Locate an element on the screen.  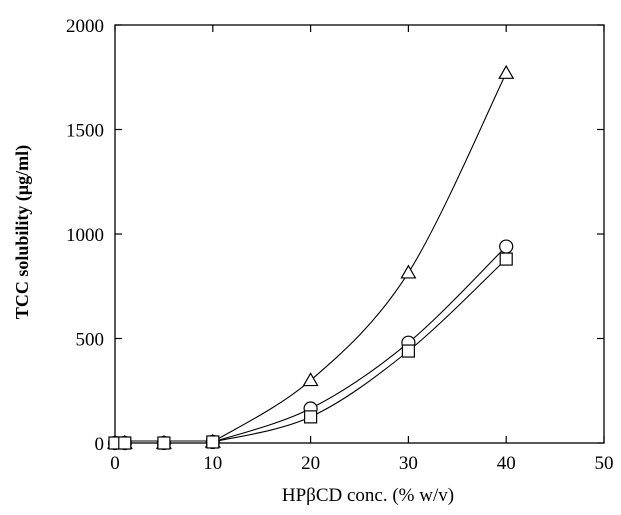
x-tick-label-30: 30 is located at coordinates (408, 463).